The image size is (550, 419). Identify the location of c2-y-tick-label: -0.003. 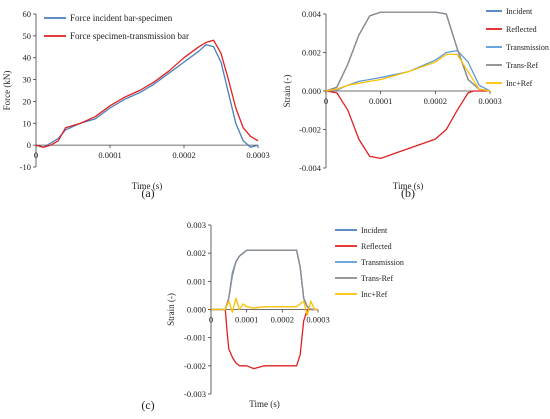
(195, 394).